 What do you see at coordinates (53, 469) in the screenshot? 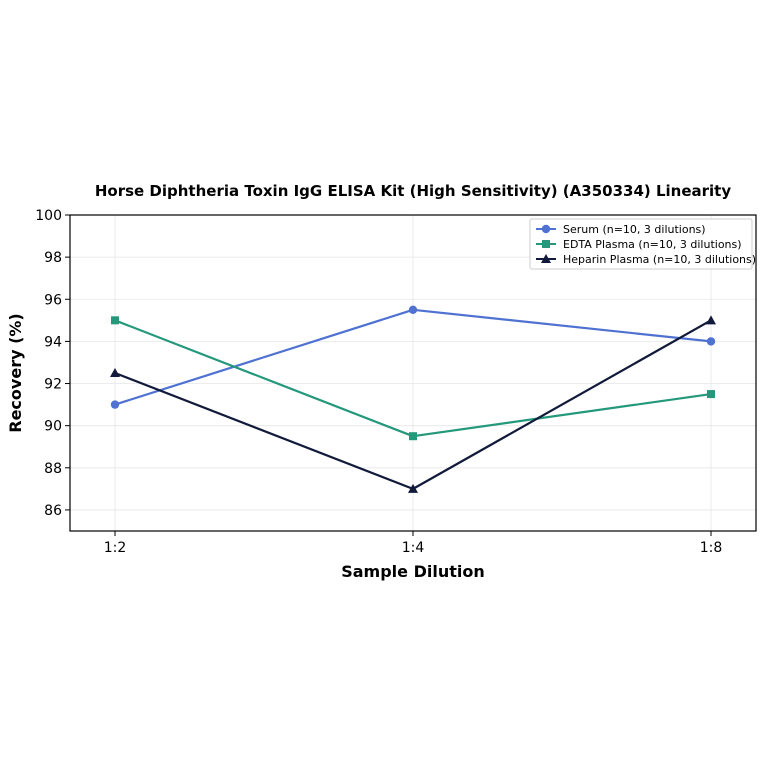
I see `y-tick-label: 88` at bounding box center [53, 469].